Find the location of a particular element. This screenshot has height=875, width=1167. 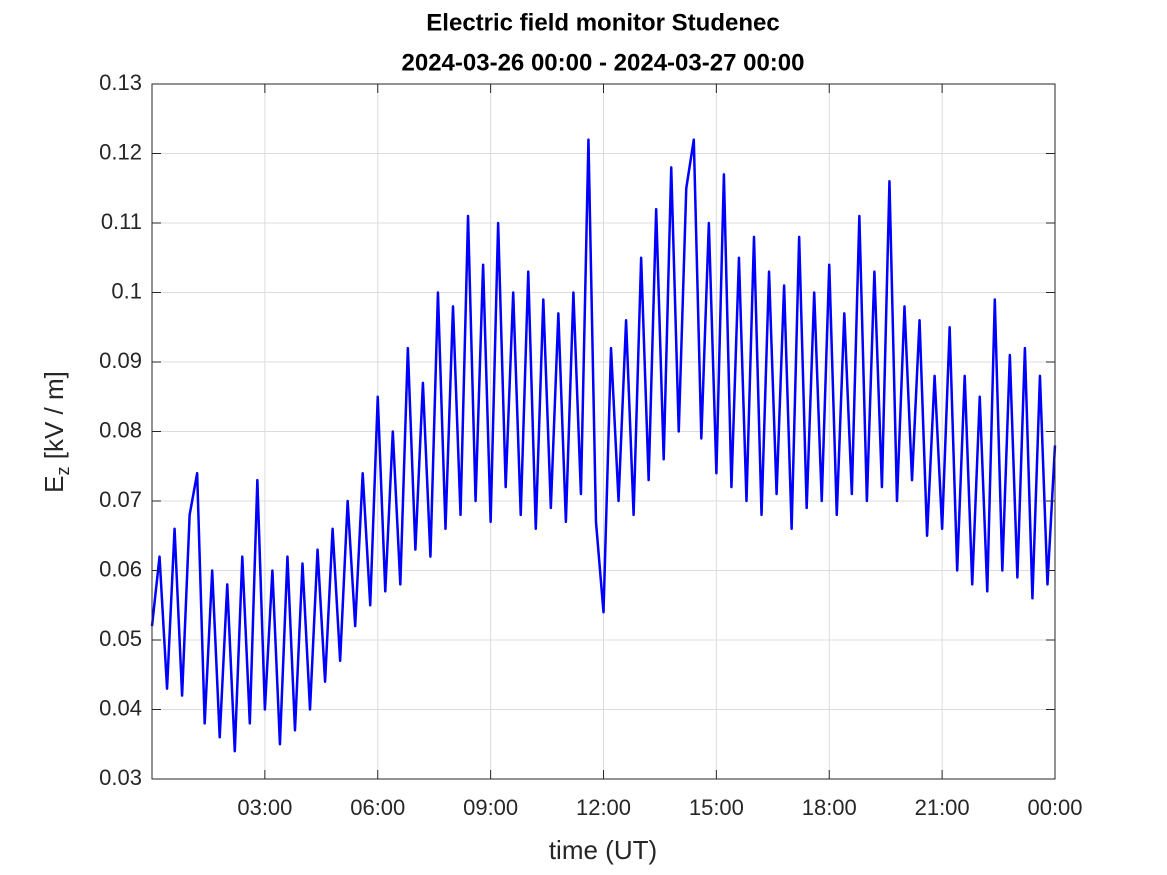

y-label-rest: [kV / m] is located at coordinates (54, 418).